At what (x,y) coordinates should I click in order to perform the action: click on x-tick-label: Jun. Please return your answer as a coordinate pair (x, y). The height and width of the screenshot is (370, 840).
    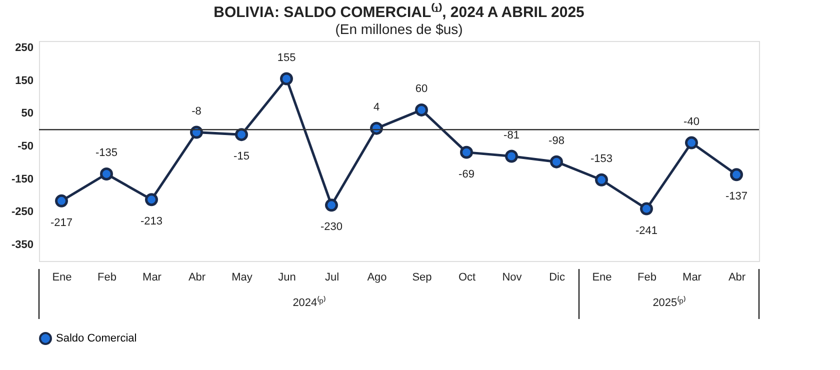
    Looking at the image, I should click on (287, 278).